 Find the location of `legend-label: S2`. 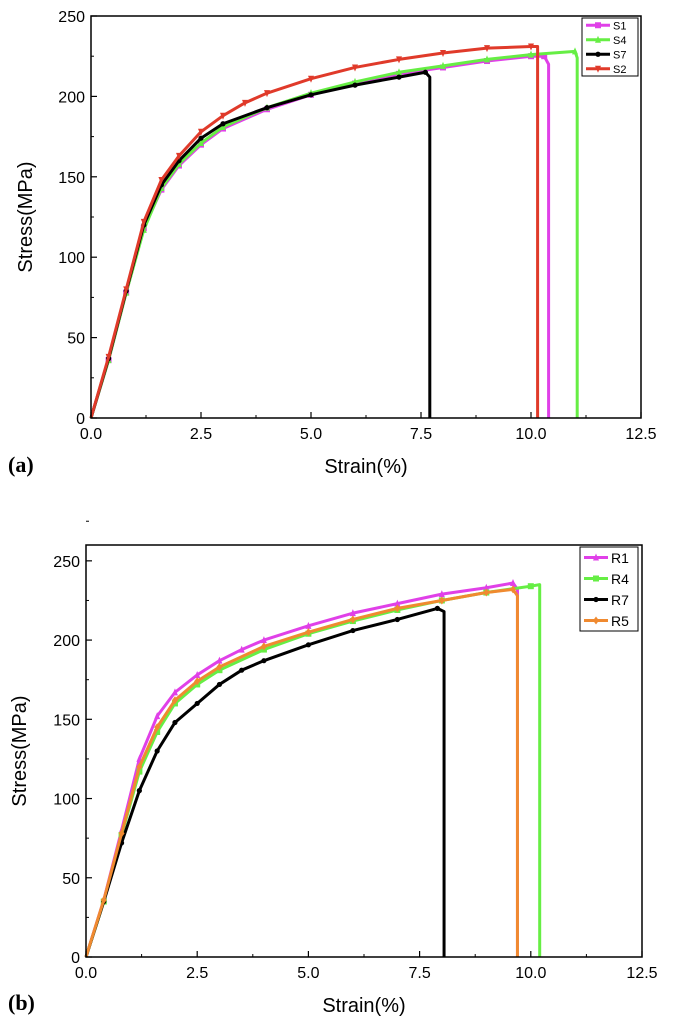

legend-label: S2 is located at coordinates (619, 70).